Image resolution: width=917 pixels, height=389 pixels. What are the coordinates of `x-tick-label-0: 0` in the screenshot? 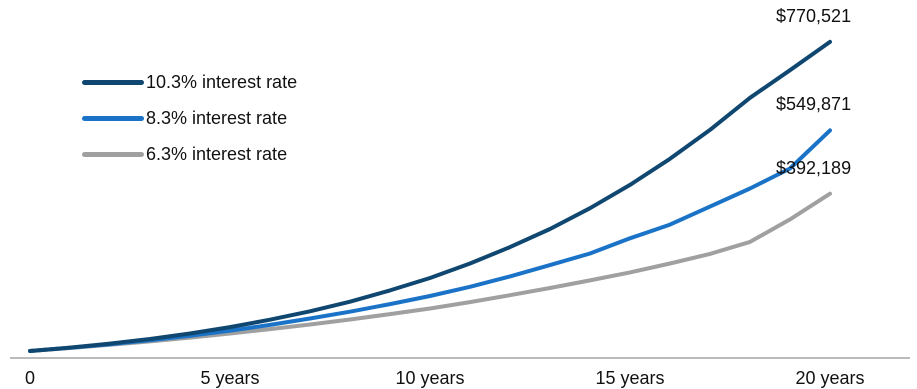 It's located at (29, 378).